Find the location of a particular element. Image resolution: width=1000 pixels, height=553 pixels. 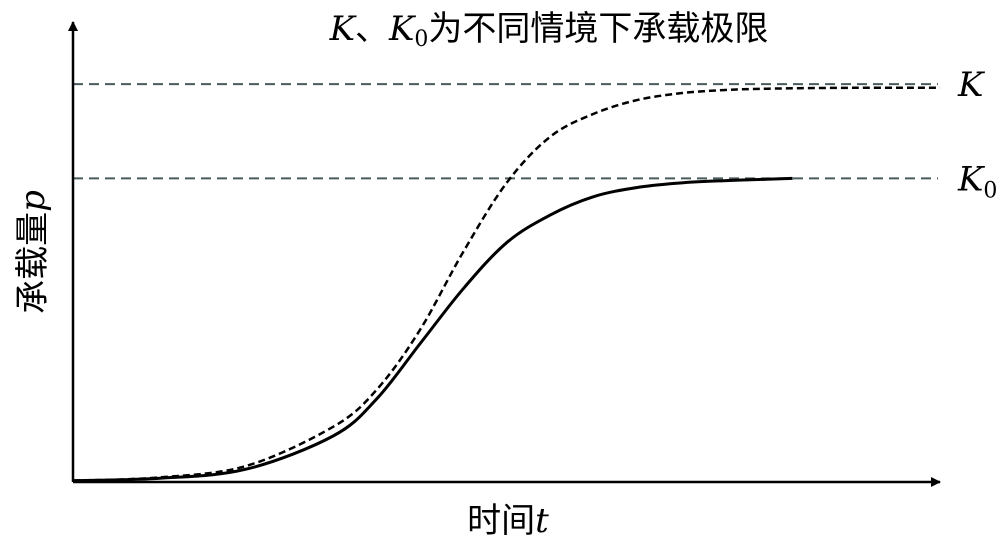

title-var-k: K is located at coordinates (343, 29).